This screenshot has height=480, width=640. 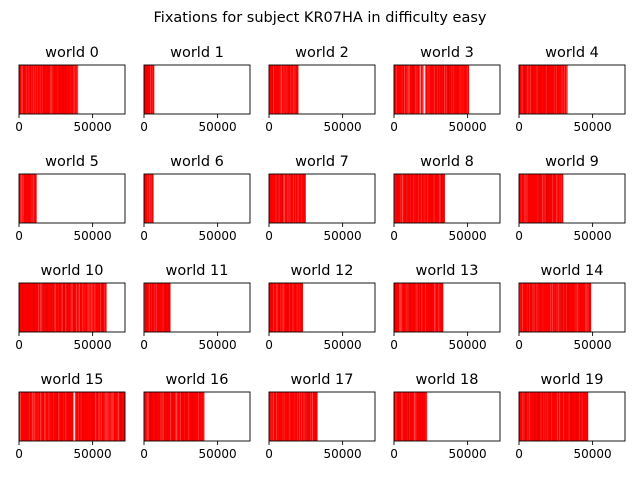 What do you see at coordinates (572, 53) in the screenshot?
I see `subplot-title: world 4` at bounding box center [572, 53].